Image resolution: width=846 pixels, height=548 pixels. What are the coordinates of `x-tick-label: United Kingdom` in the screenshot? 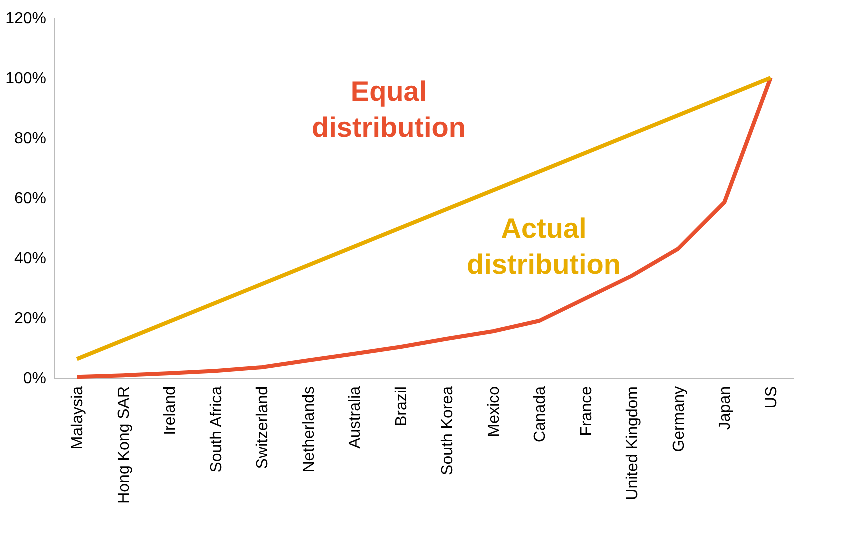 It's located at (633, 443).